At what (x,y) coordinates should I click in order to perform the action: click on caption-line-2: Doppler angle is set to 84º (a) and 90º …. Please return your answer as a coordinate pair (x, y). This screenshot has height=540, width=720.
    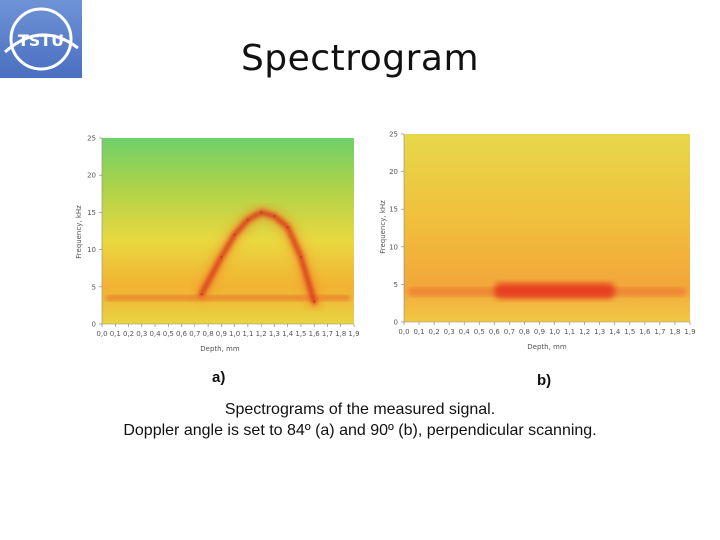
    Looking at the image, I should click on (360, 430).